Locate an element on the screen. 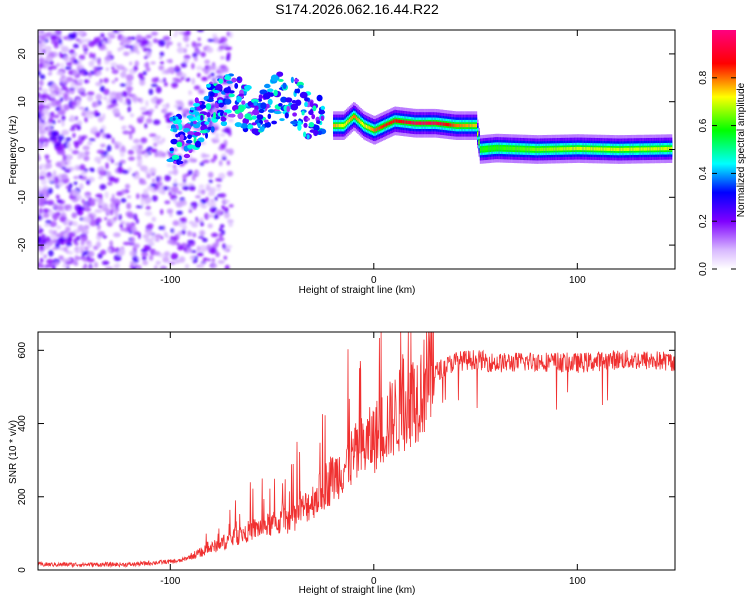  colorbar-gradient is located at coordinates (724, 149).